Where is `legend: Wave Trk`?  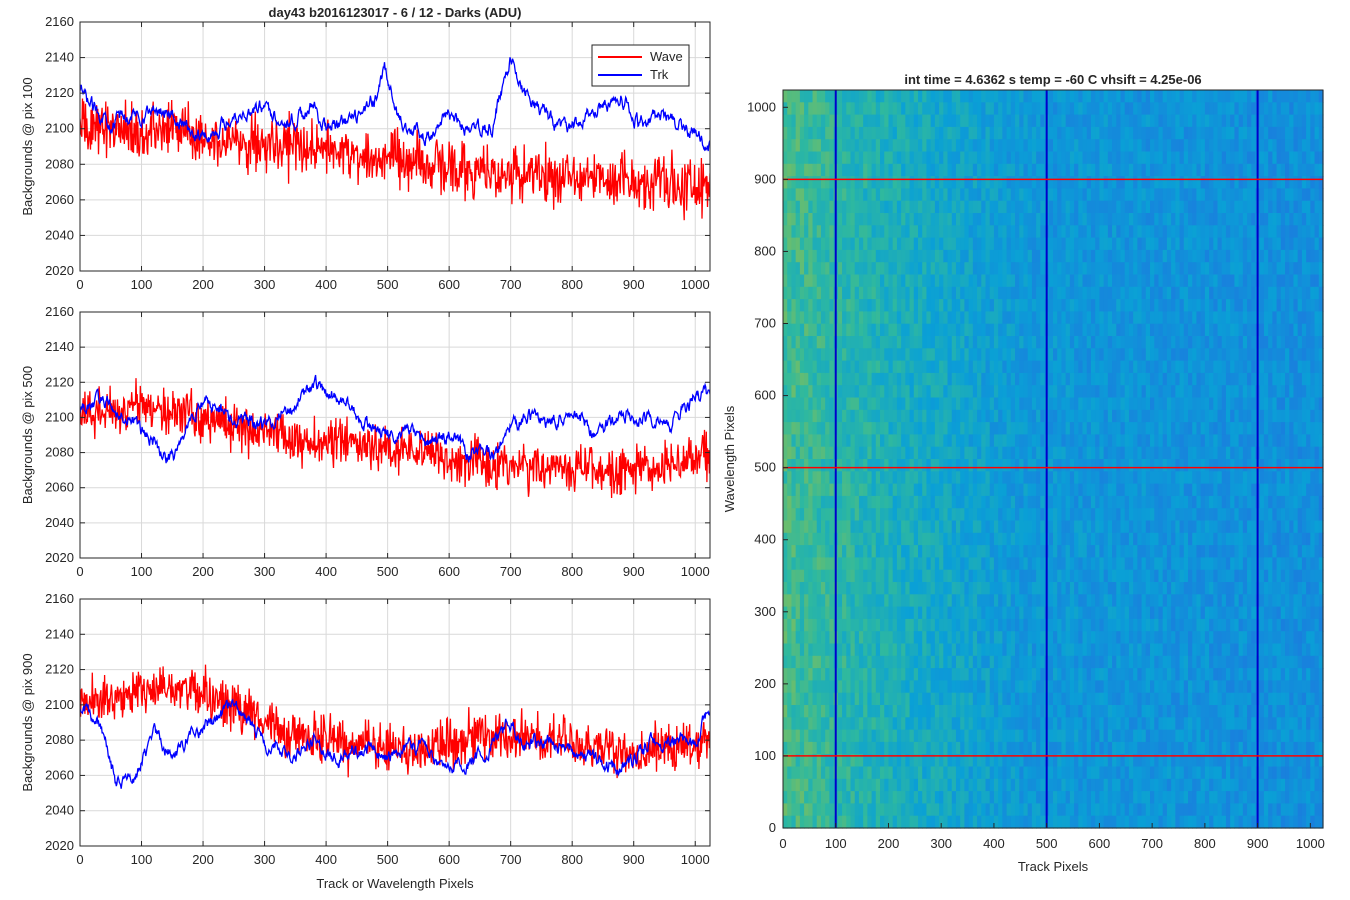 legend: Wave Trk is located at coordinates (640, 65).